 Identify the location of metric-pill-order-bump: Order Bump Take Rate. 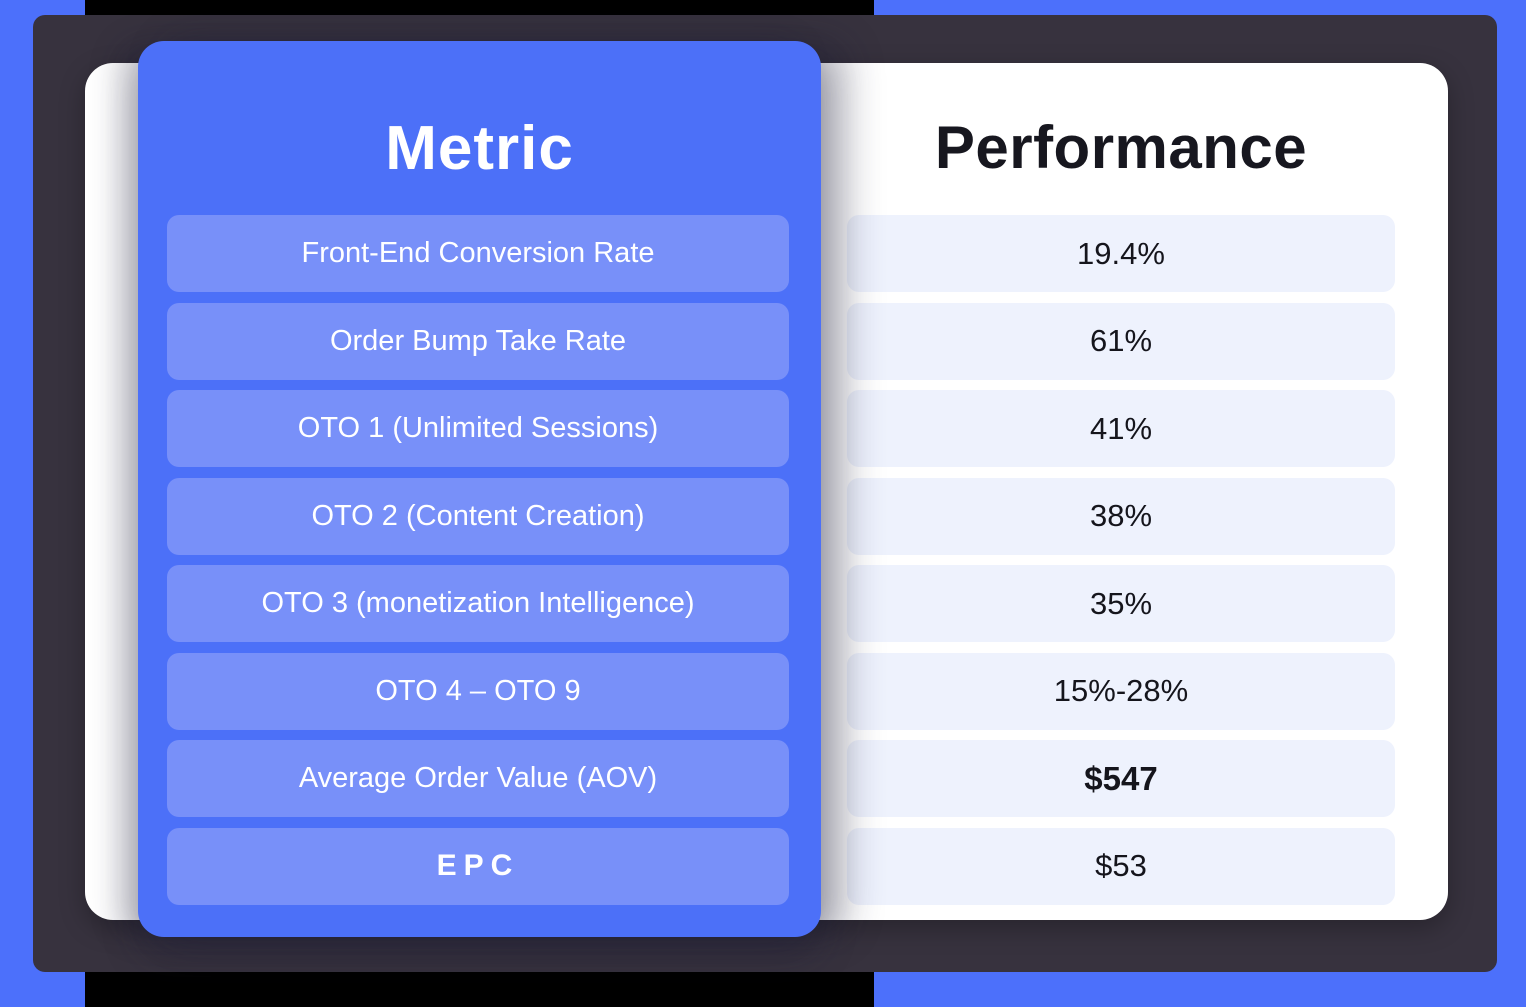
(478, 341).